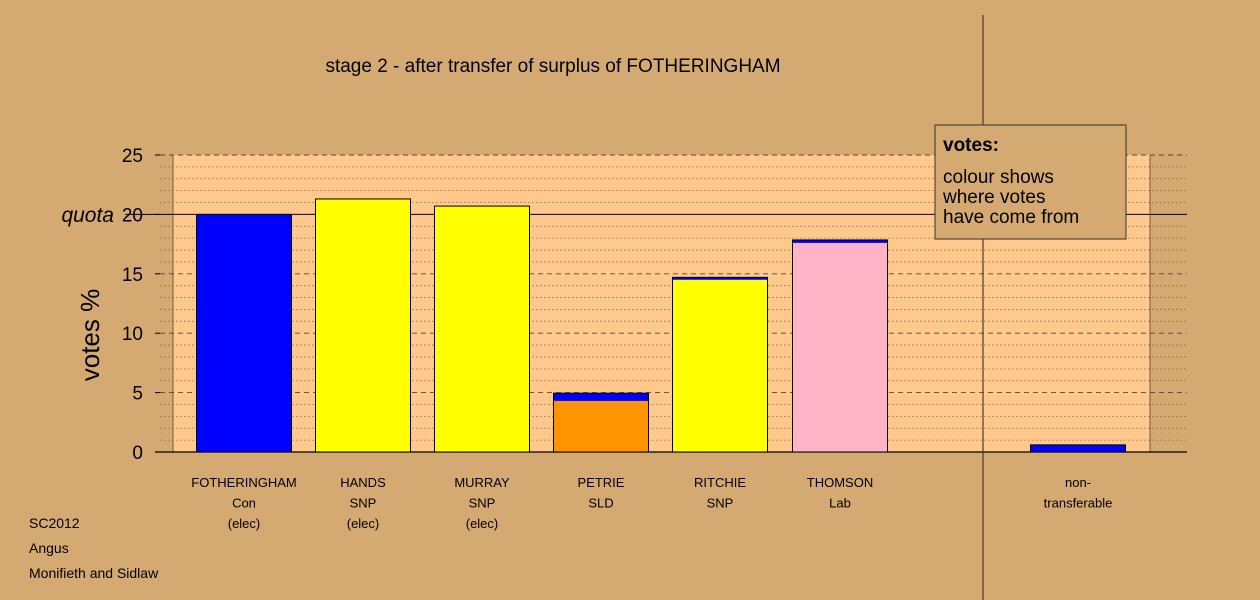  What do you see at coordinates (720, 482) in the screenshot?
I see `category-label: RITCHIE` at bounding box center [720, 482].